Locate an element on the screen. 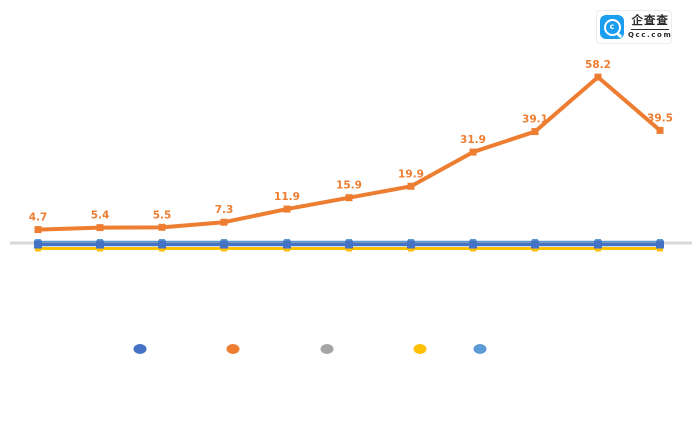 The height and width of the screenshot is (428, 700). blue-series is located at coordinates (349, 244).